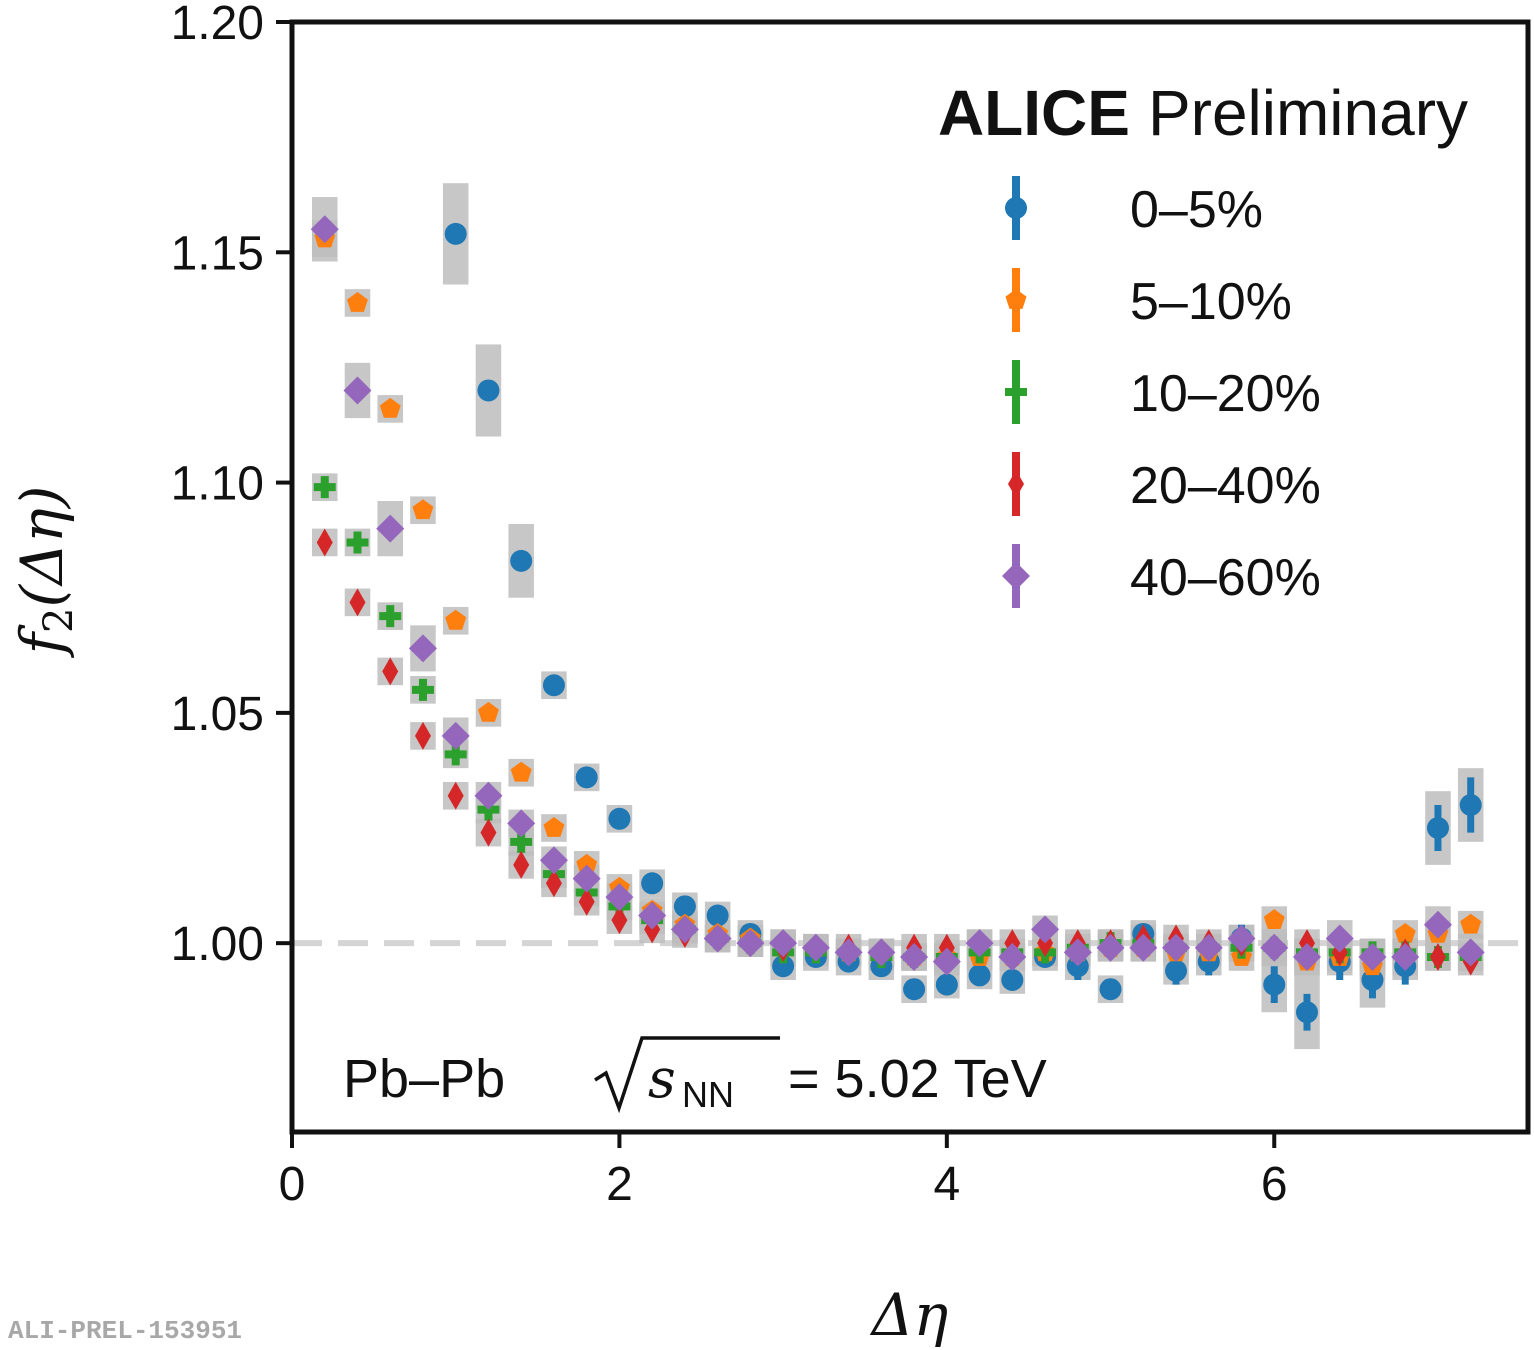 The width and height of the screenshot is (1534, 1350). I want to click on legend-label-0: 0–5%, so click(1196, 210).